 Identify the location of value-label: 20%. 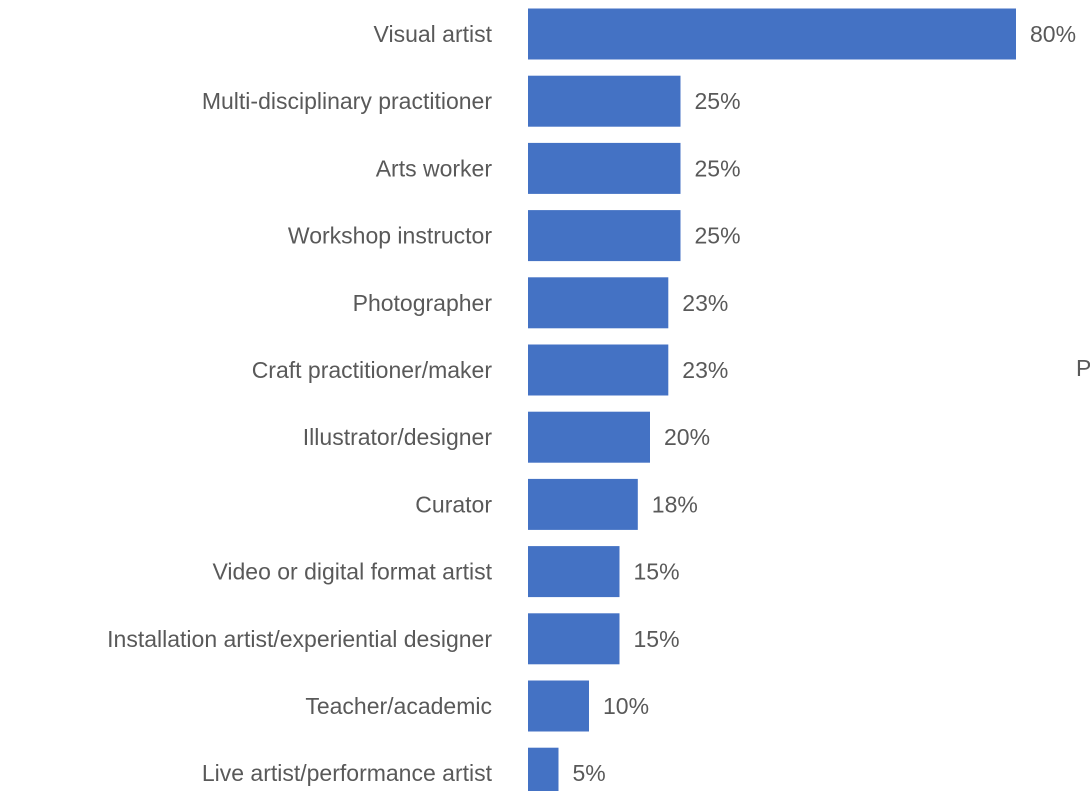
(687, 437).